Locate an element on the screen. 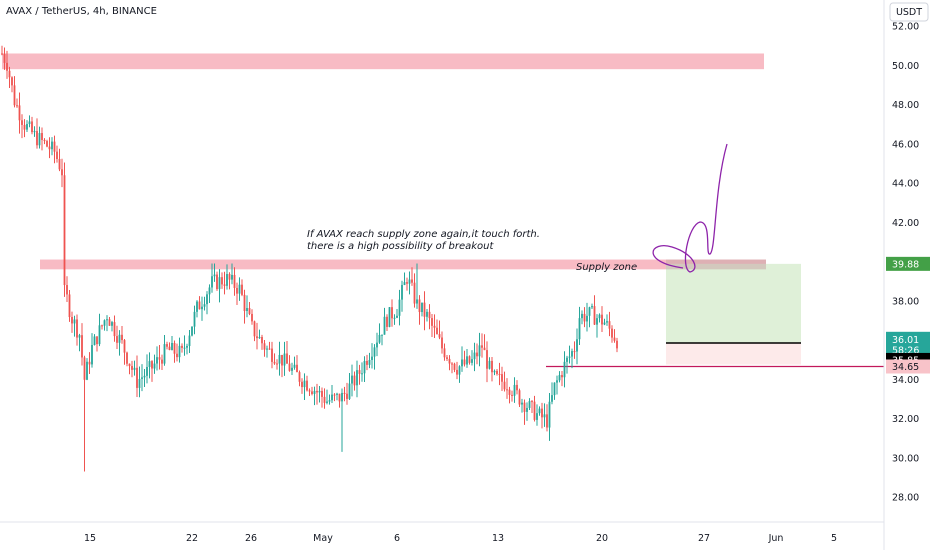 The image size is (932, 550). support-price-tag: 34.65 is located at coordinates (905, 367).